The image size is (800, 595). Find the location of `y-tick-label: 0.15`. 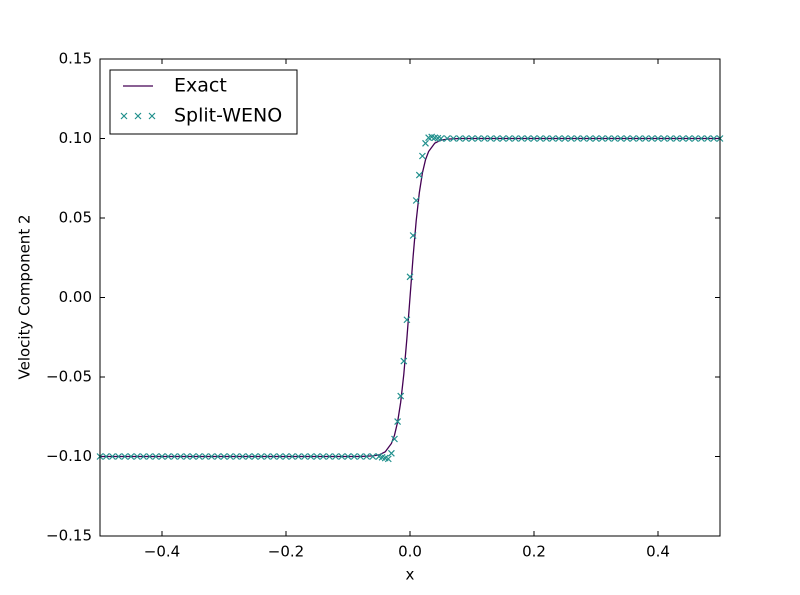

y-tick-label: 0.15 is located at coordinates (75, 59).